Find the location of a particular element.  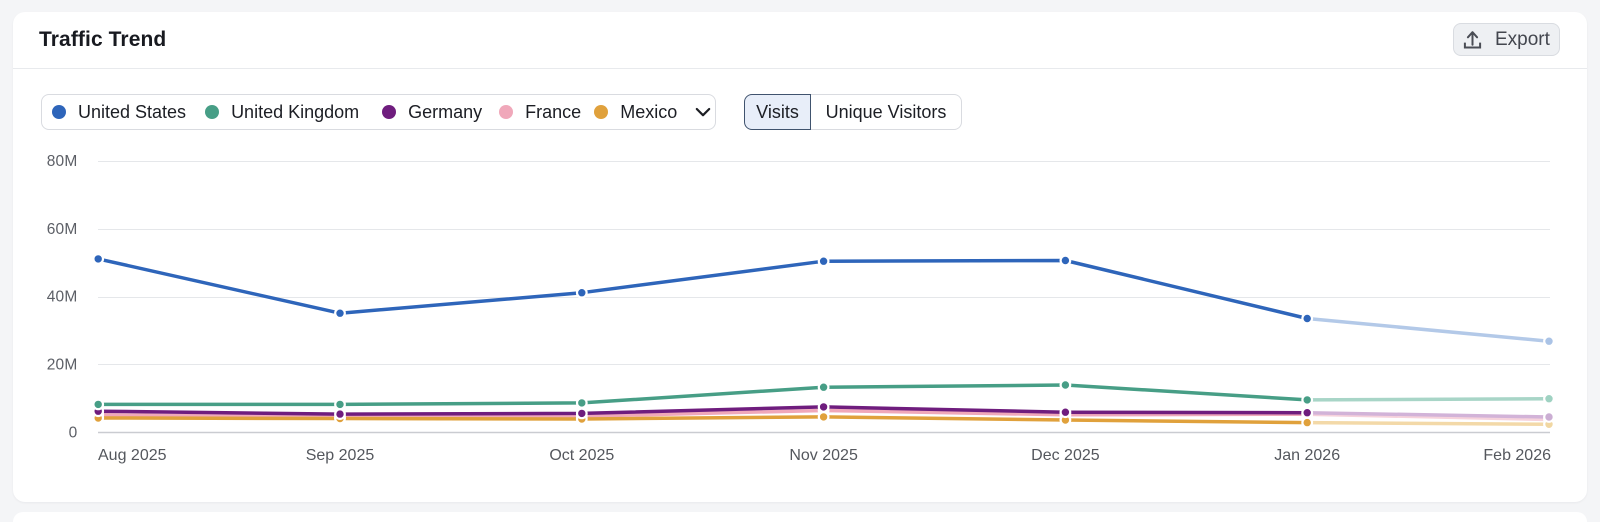

svg-text: 60M is located at coordinates (62, 229).